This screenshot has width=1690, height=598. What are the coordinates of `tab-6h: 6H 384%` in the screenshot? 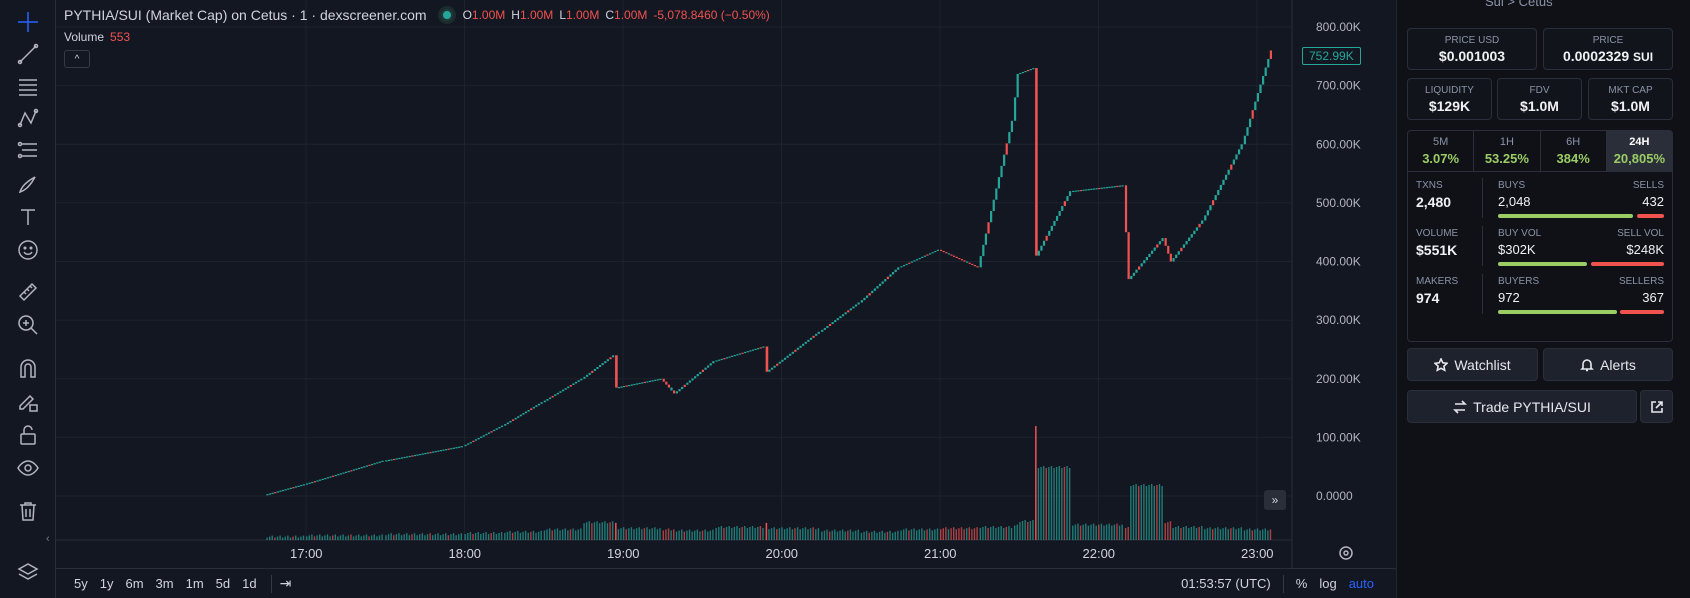 It's located at (1574, 151).